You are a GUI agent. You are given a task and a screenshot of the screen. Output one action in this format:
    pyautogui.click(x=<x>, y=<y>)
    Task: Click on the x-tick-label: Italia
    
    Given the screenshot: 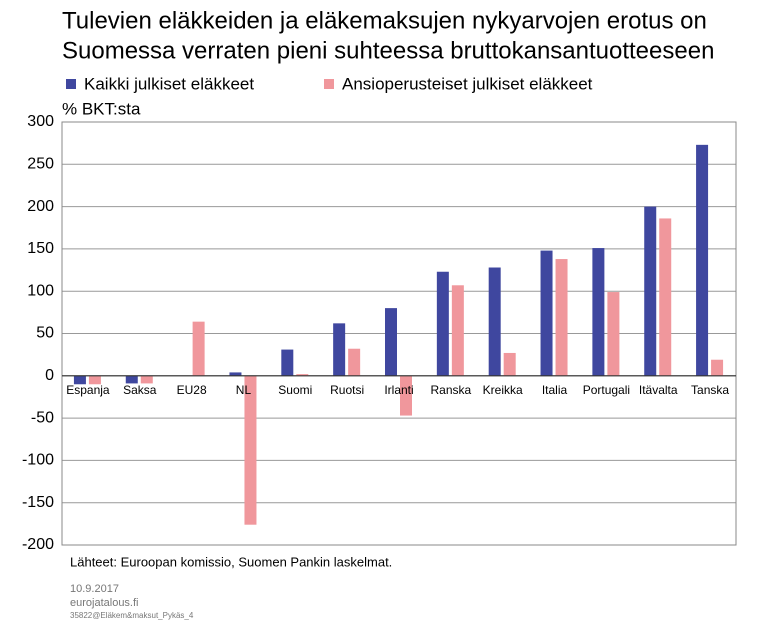 What is the action you would take?
    pyautogui.click(x=555, y=390)
    